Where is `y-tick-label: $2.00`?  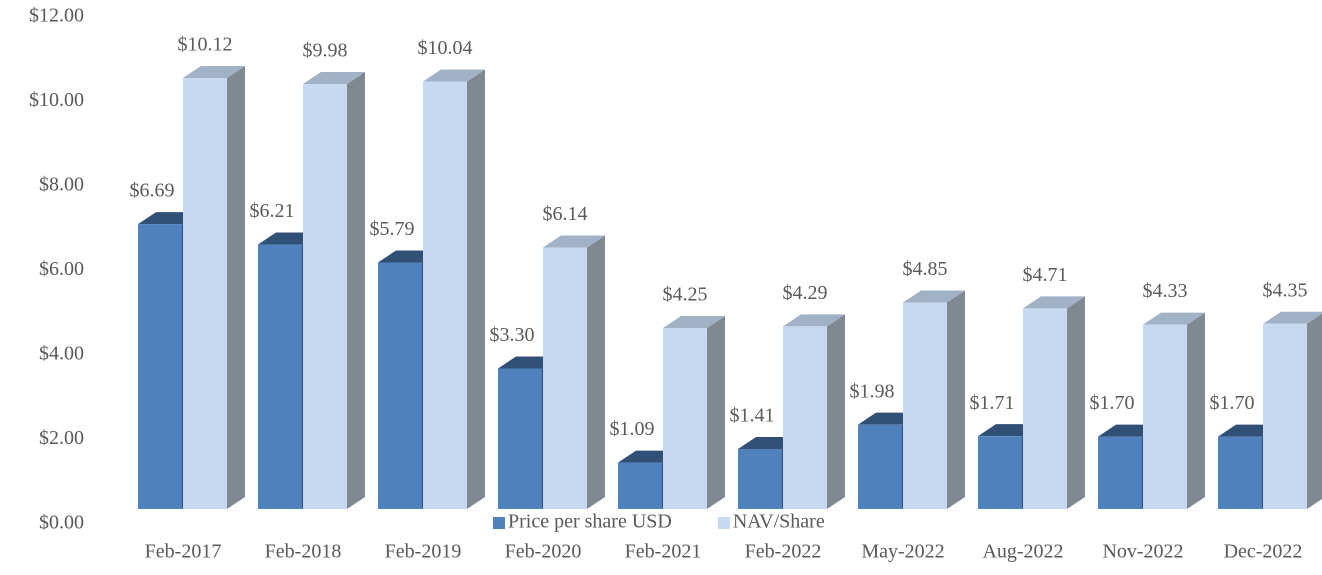
y-tick-label: $2.00 is located at coordinates (61, 438).